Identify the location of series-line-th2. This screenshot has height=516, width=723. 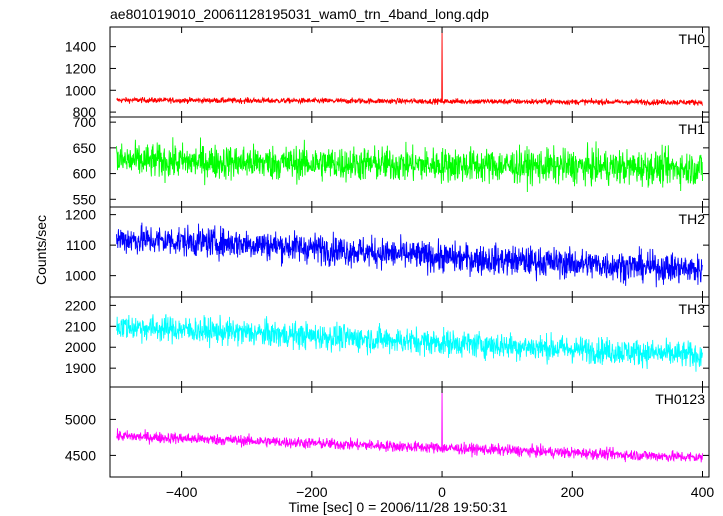
(409, 255).